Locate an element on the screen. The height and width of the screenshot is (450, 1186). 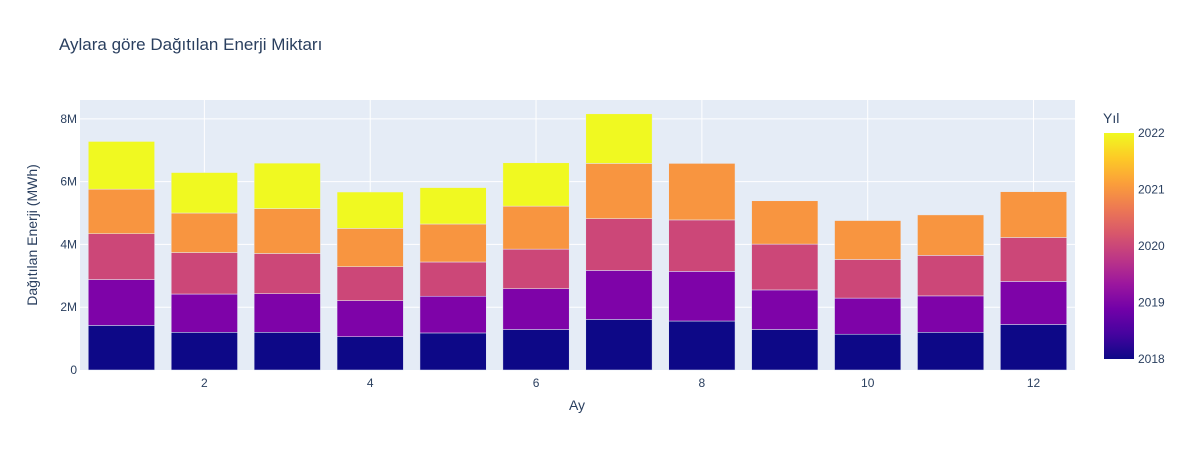
colorbar-tick-label: 2019 is located at coordinates (1151, 303).